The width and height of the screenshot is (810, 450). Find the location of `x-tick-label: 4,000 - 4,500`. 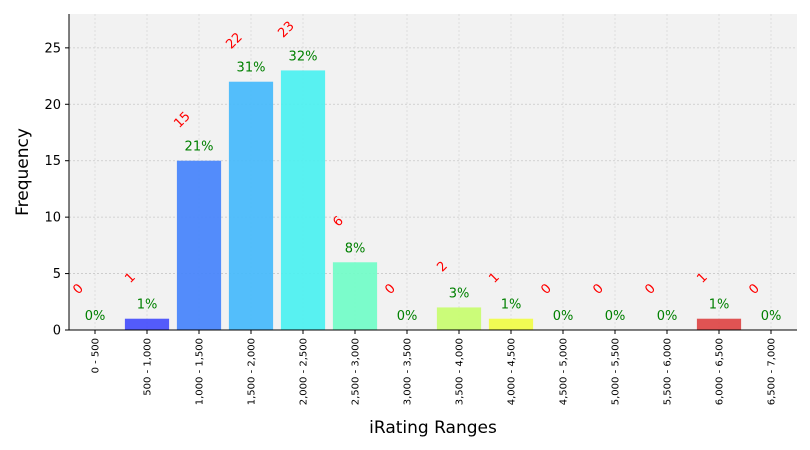

x-tick-label: 4,000 - 4,500 is located at coordinates (512, 371).